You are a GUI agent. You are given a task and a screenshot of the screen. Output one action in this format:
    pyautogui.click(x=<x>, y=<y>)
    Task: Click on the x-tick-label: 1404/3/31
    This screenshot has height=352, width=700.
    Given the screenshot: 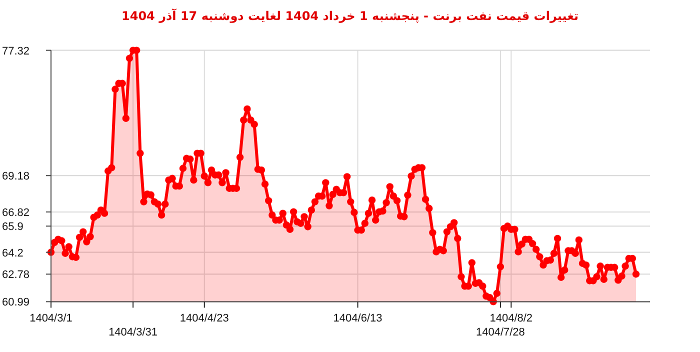 What is the action you would take?
    pyautogui.click(x=133, y=332)
    